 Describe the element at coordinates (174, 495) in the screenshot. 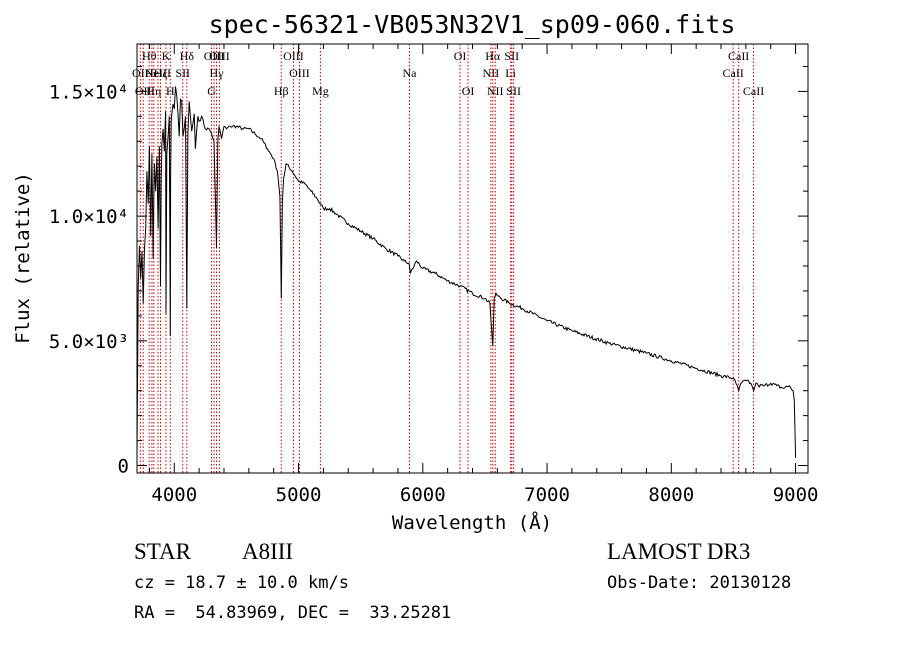

I see `x-tick-label: 4000` at that location.